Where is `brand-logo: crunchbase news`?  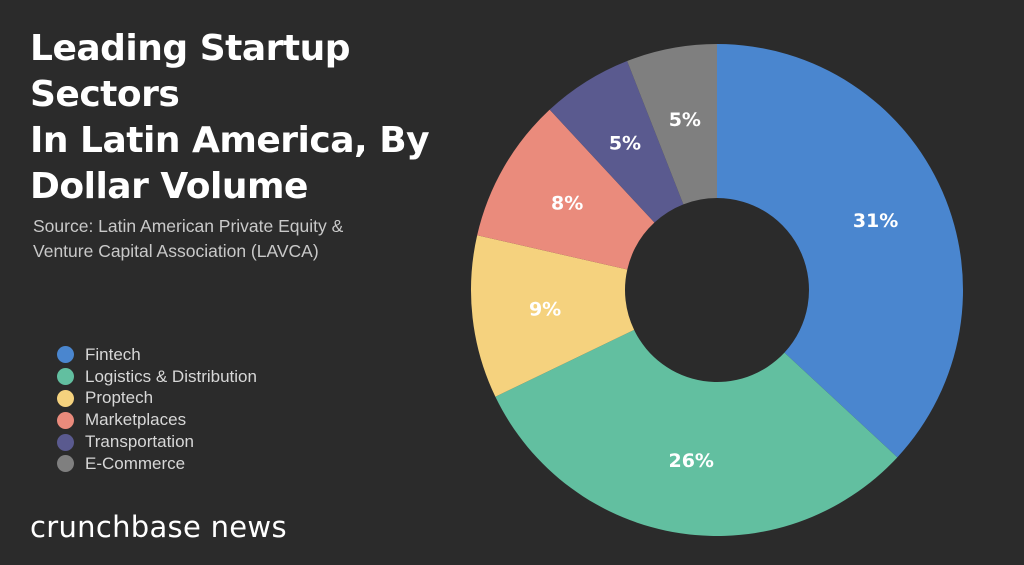
brand-logo: crunchbase news is located at coordinates (158, 527).